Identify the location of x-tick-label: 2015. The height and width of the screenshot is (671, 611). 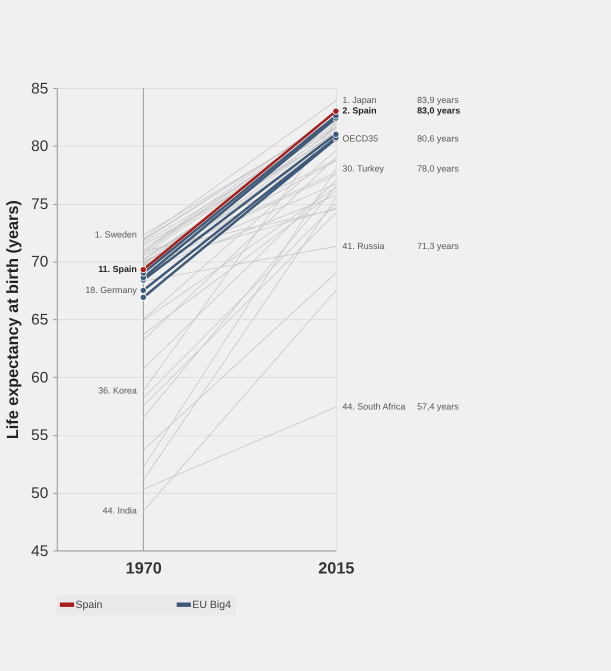
(336, 569).